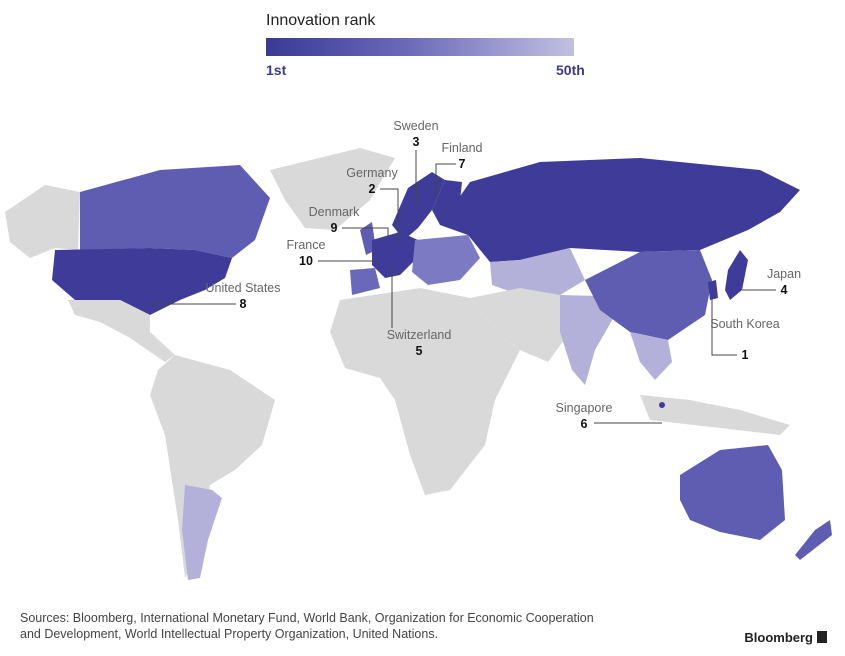 Image resolution: width=845 pixels, height=656 pixels. What do you see at coordinates (784, 290) in the screenshot?
I see `callout-rank: 4` at bounding box center [784, 290].